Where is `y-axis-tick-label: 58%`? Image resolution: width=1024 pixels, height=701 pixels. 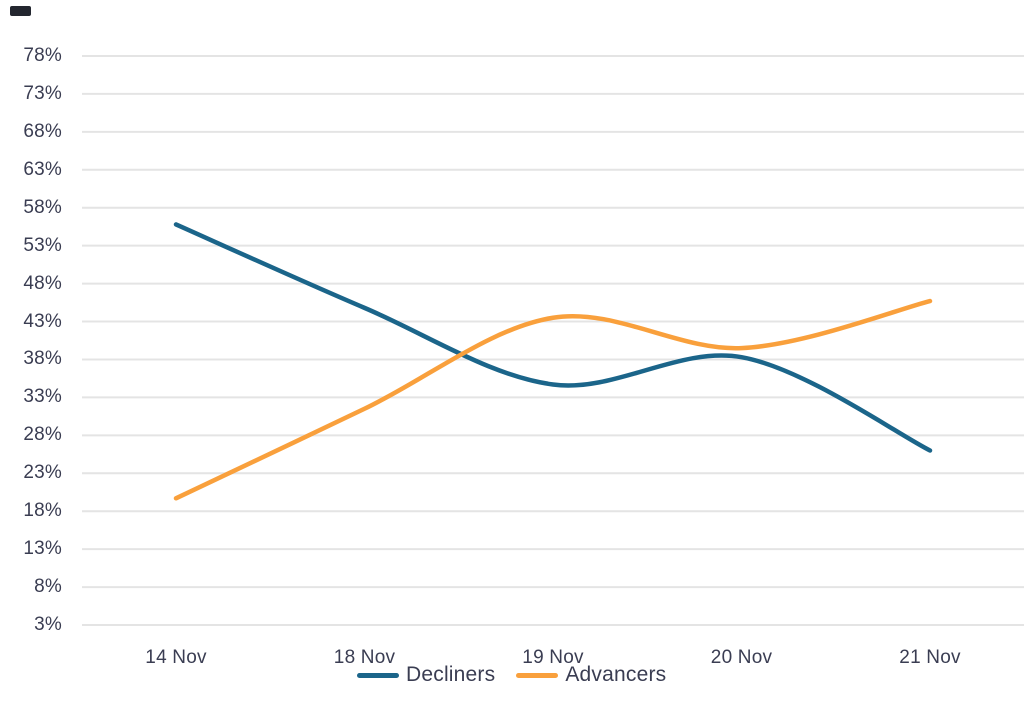 y-axis-tick-label: 58% is located at coordinates (42, 207).